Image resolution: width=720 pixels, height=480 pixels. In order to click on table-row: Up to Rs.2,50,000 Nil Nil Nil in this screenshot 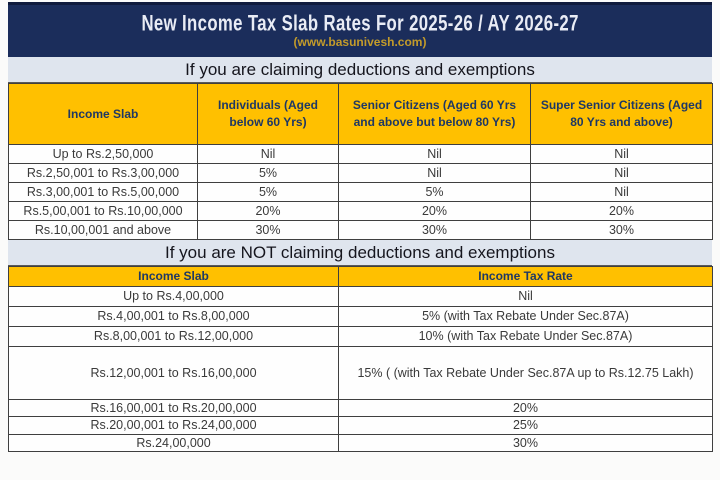, I will do `click(360, 154)`.